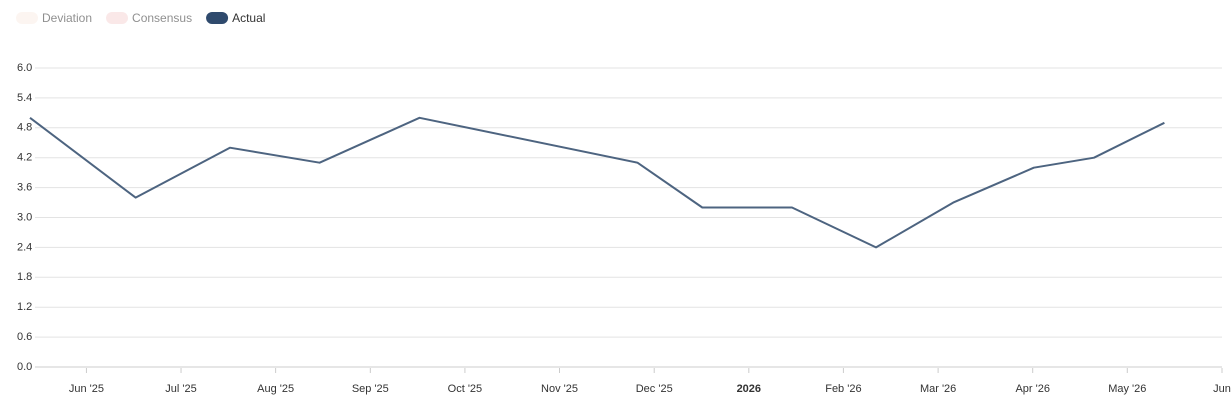  I want to click on legend-label: Actual, so click(248, 18).